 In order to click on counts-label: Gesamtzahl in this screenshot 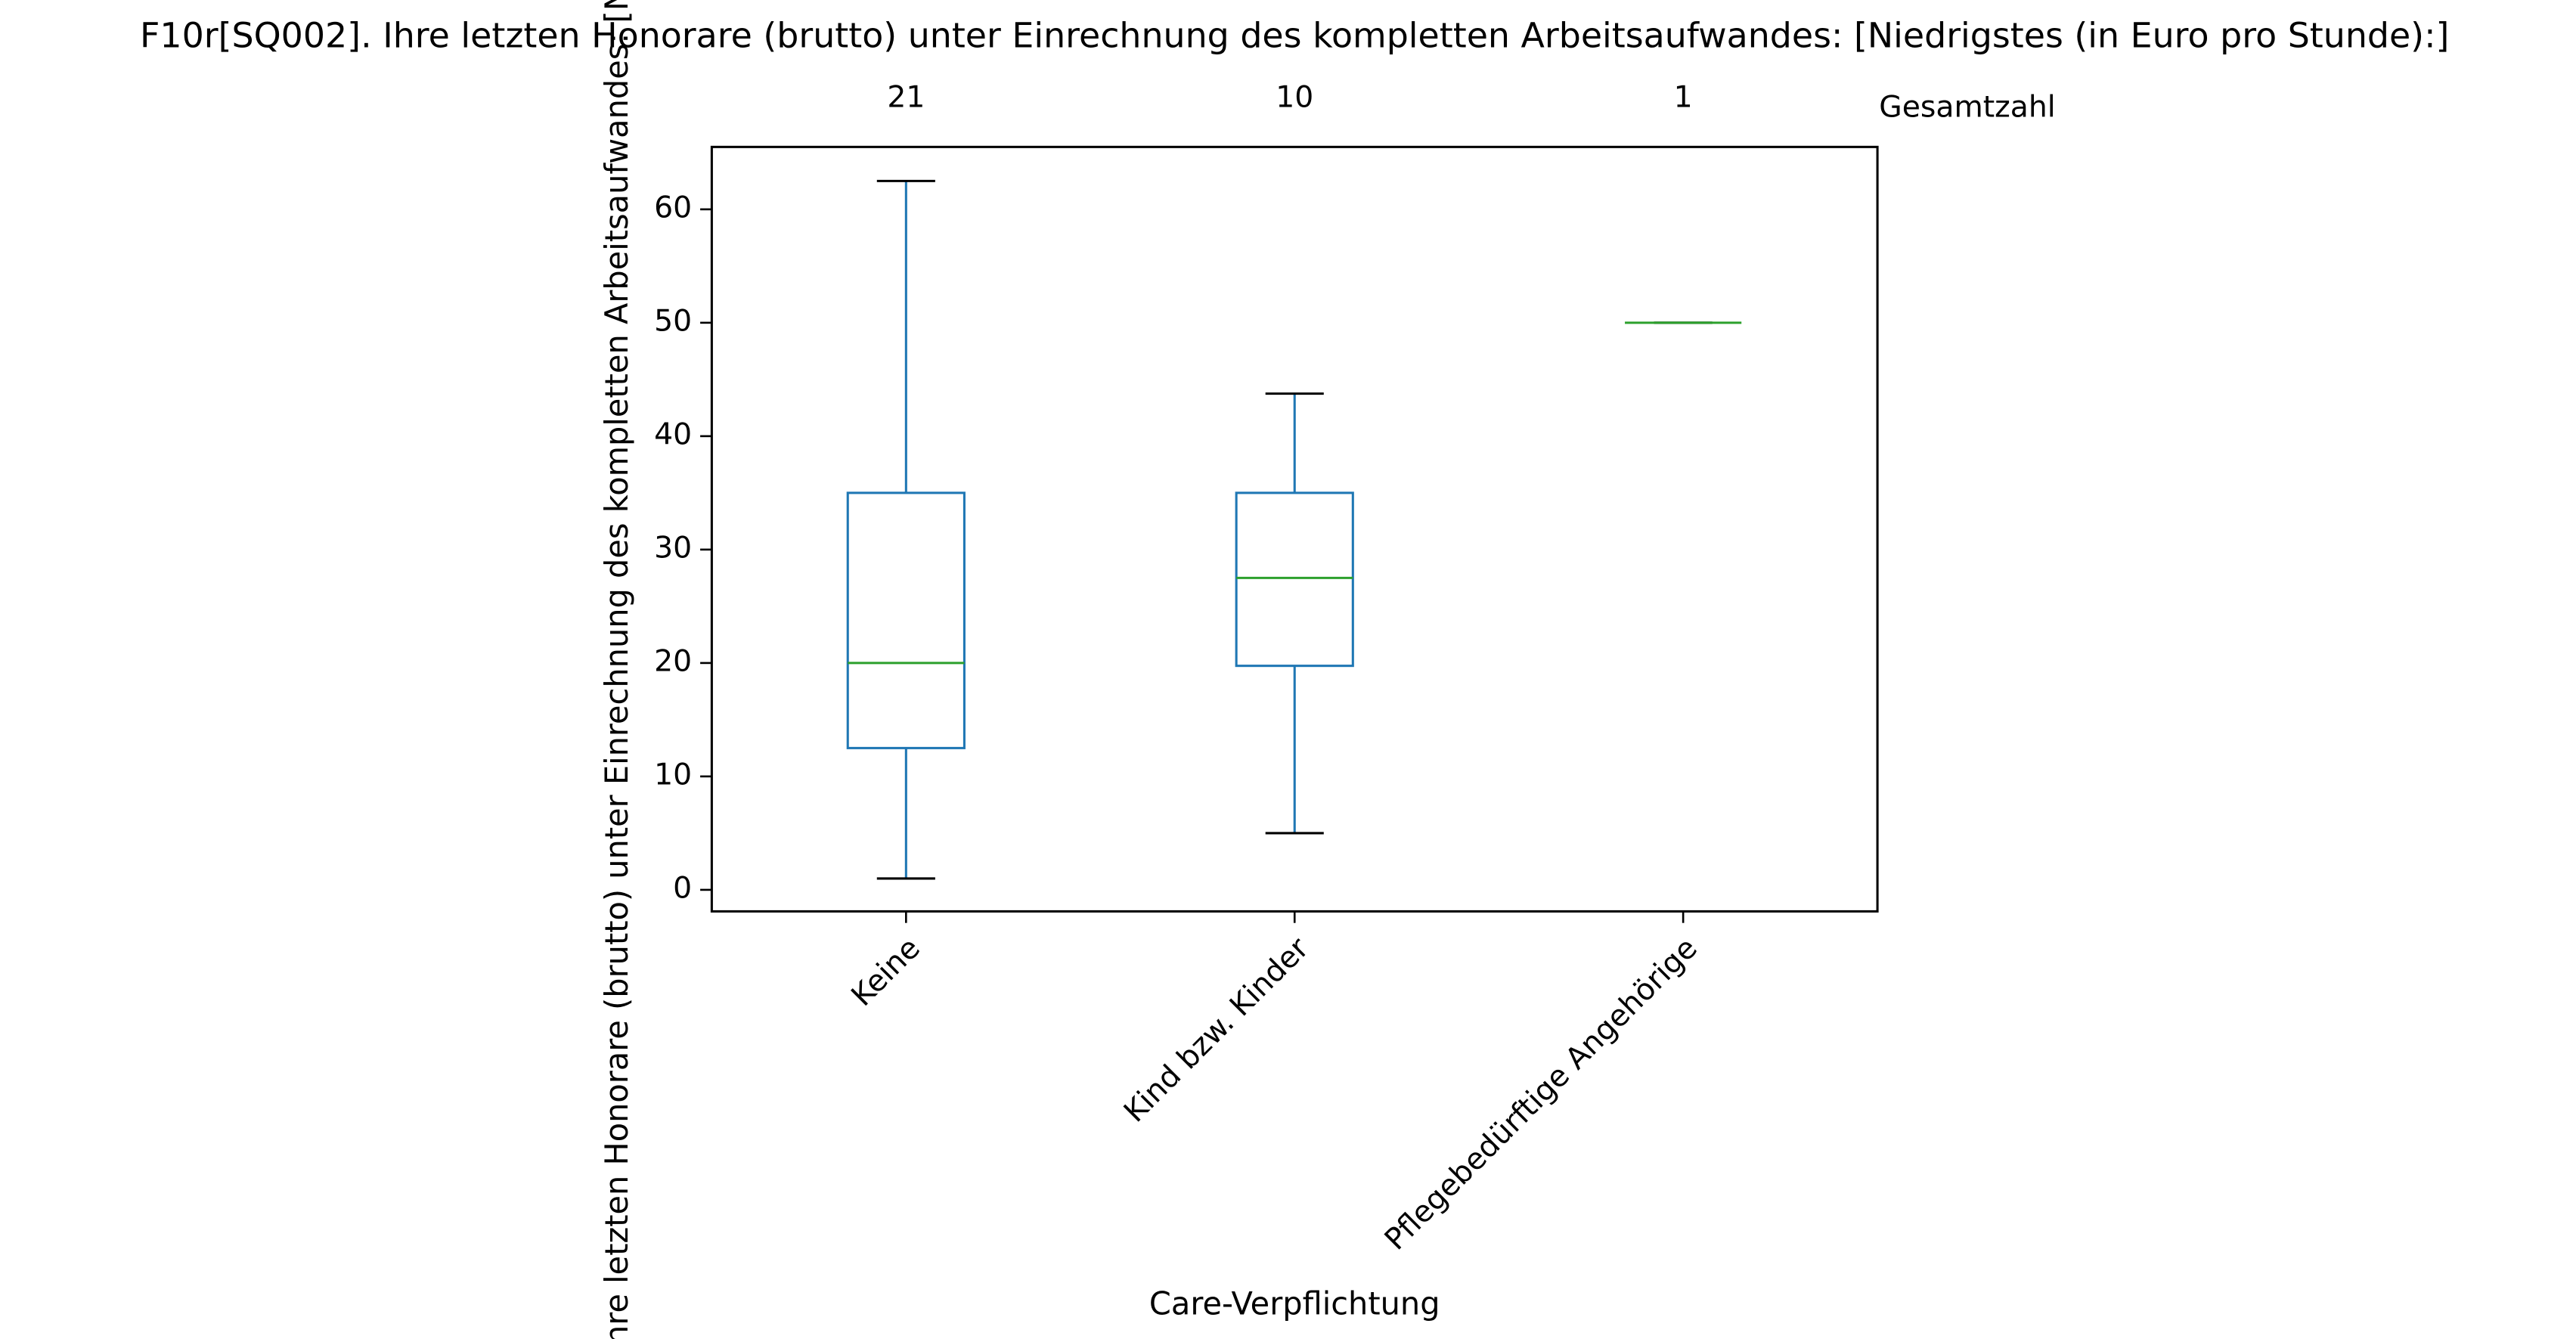, I will do `click(1967, 108)`.